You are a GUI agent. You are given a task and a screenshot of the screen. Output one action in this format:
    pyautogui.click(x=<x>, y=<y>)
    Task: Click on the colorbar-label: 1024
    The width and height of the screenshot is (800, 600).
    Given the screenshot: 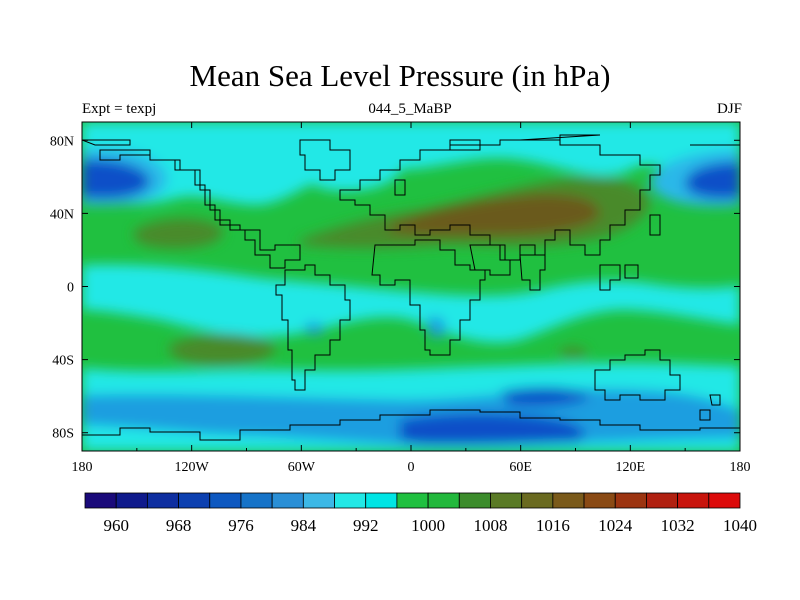 What is the action you would take?
    pyautogui.click(x=615, y=525)
    